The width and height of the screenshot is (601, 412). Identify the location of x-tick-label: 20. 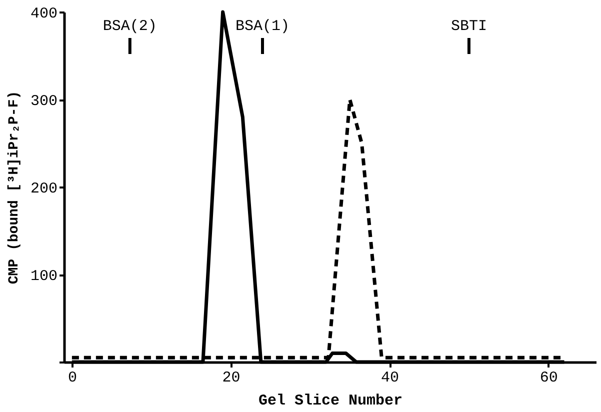
(231, 378).